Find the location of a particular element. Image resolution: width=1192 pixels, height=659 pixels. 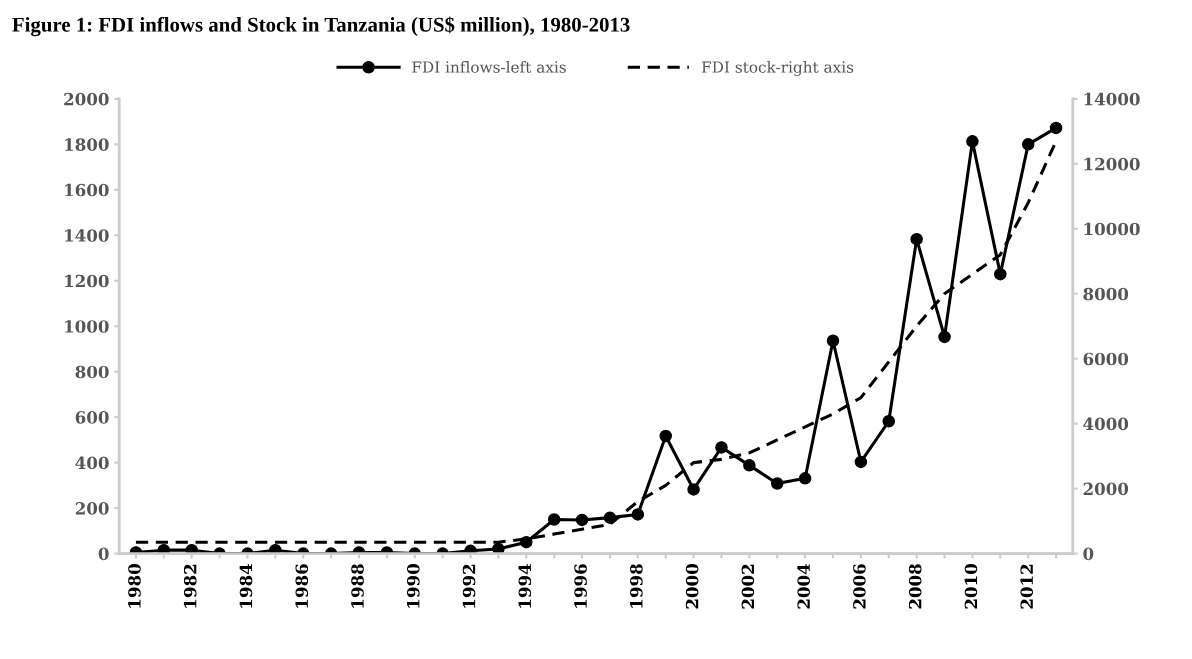

y2-tick-label: 2000 is located at coordinates (1106, 489).